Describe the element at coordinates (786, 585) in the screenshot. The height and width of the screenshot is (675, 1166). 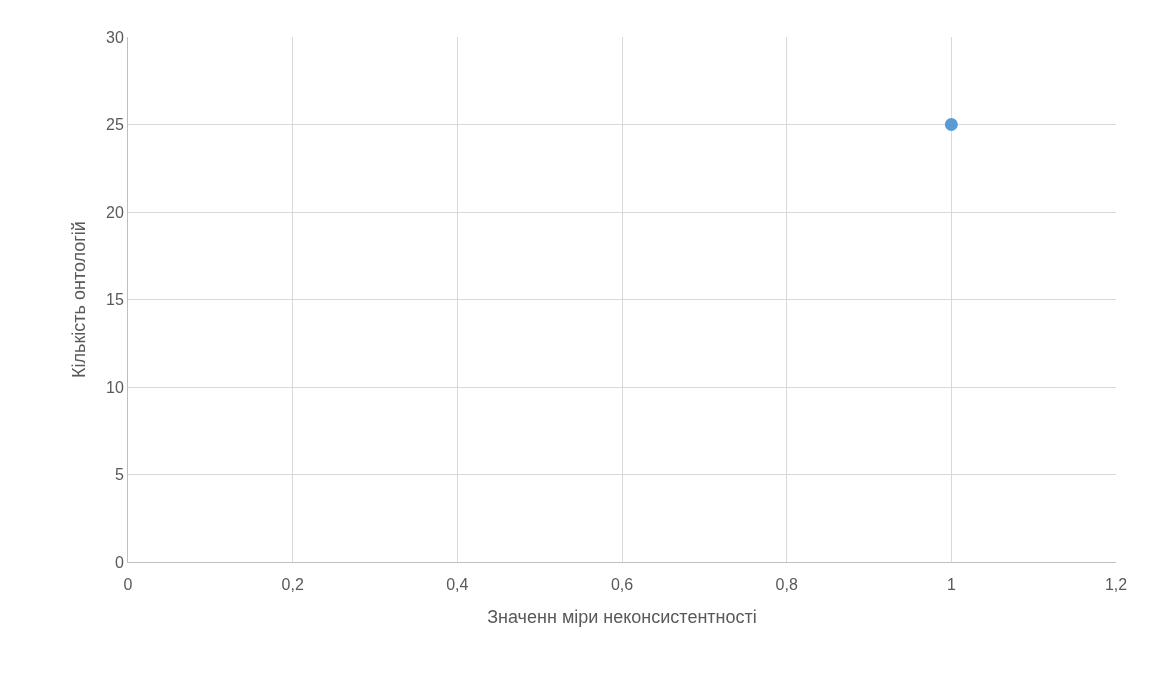
I see `x-tick-label: 0,8` at that location.